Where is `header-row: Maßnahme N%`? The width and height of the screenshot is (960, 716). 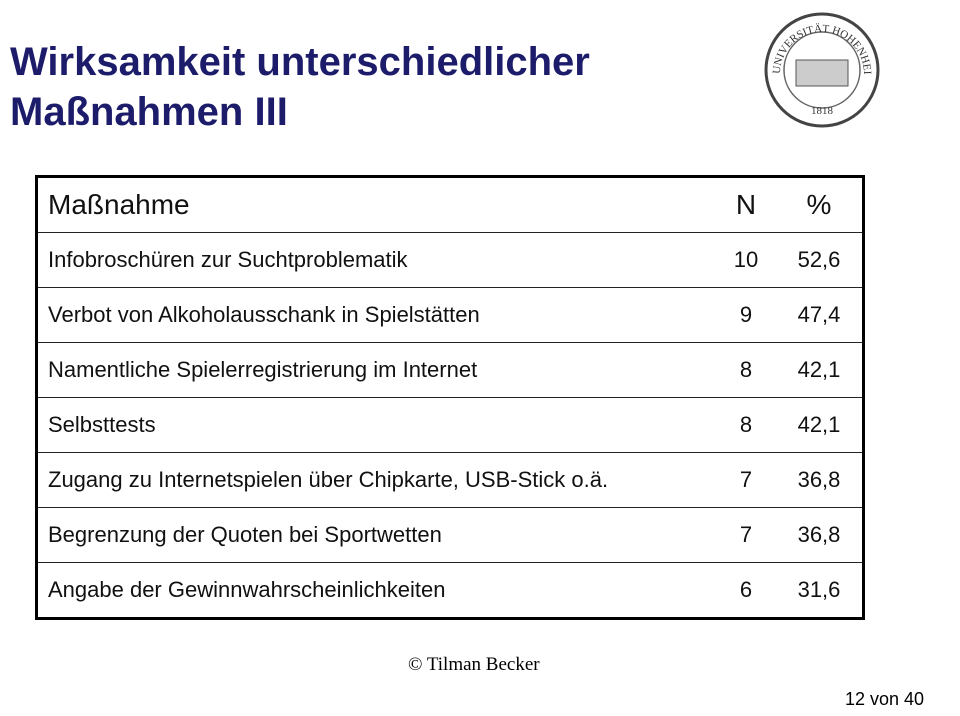 header-row: Maßnahme N% is located at coordinates (450, 205).